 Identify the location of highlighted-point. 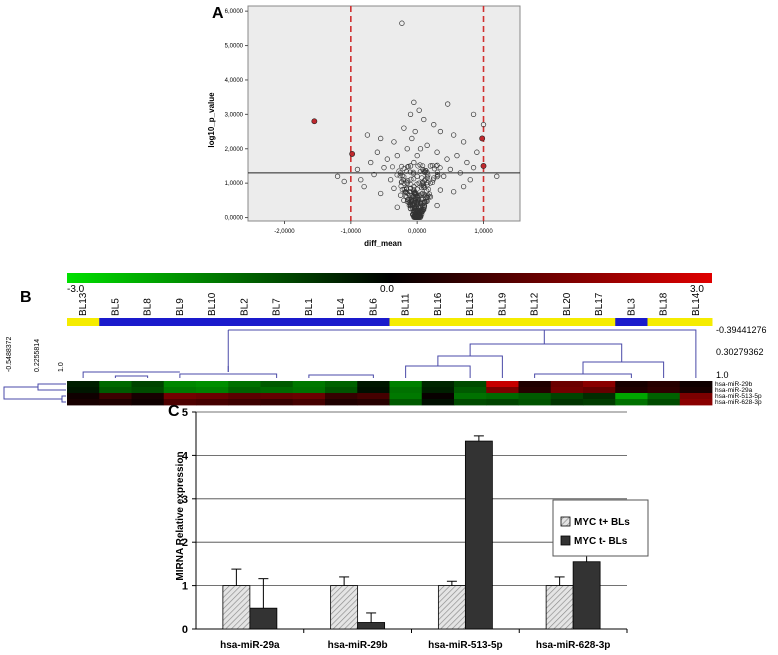
(314, 121).